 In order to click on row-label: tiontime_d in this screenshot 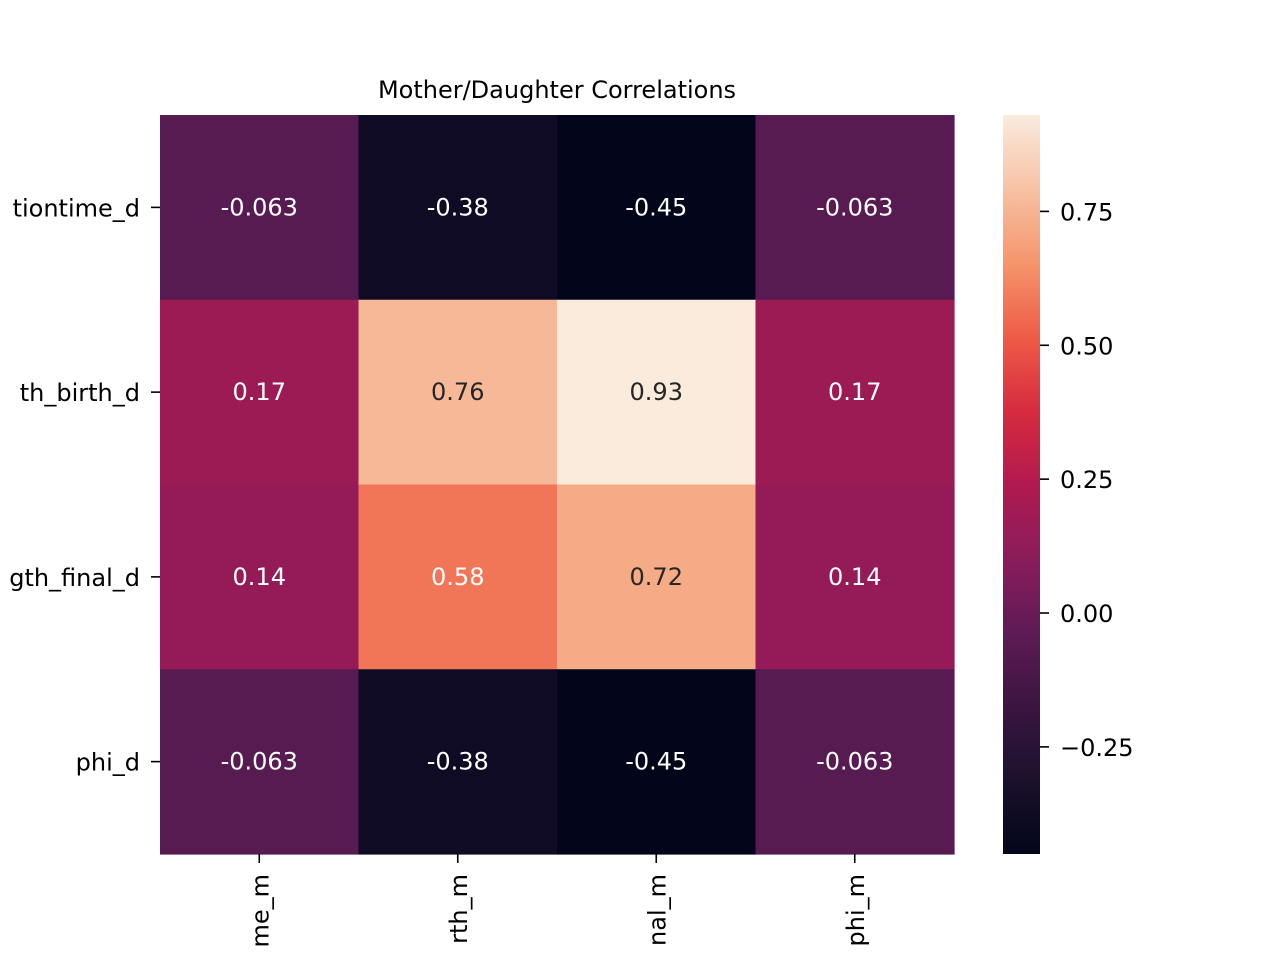, I will do `click(76, 208)`.